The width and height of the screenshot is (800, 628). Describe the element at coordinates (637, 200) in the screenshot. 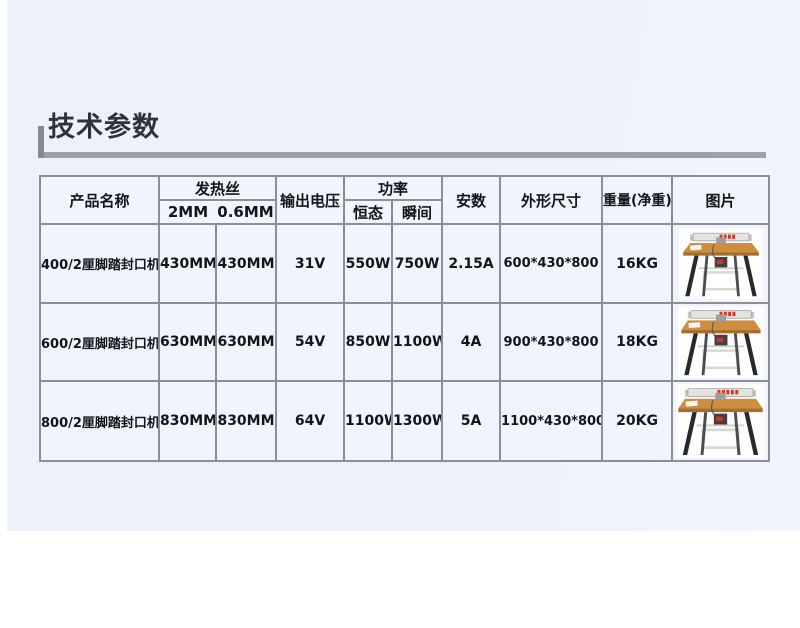

I see `col-header-weight: 重量(净重)` at that location.